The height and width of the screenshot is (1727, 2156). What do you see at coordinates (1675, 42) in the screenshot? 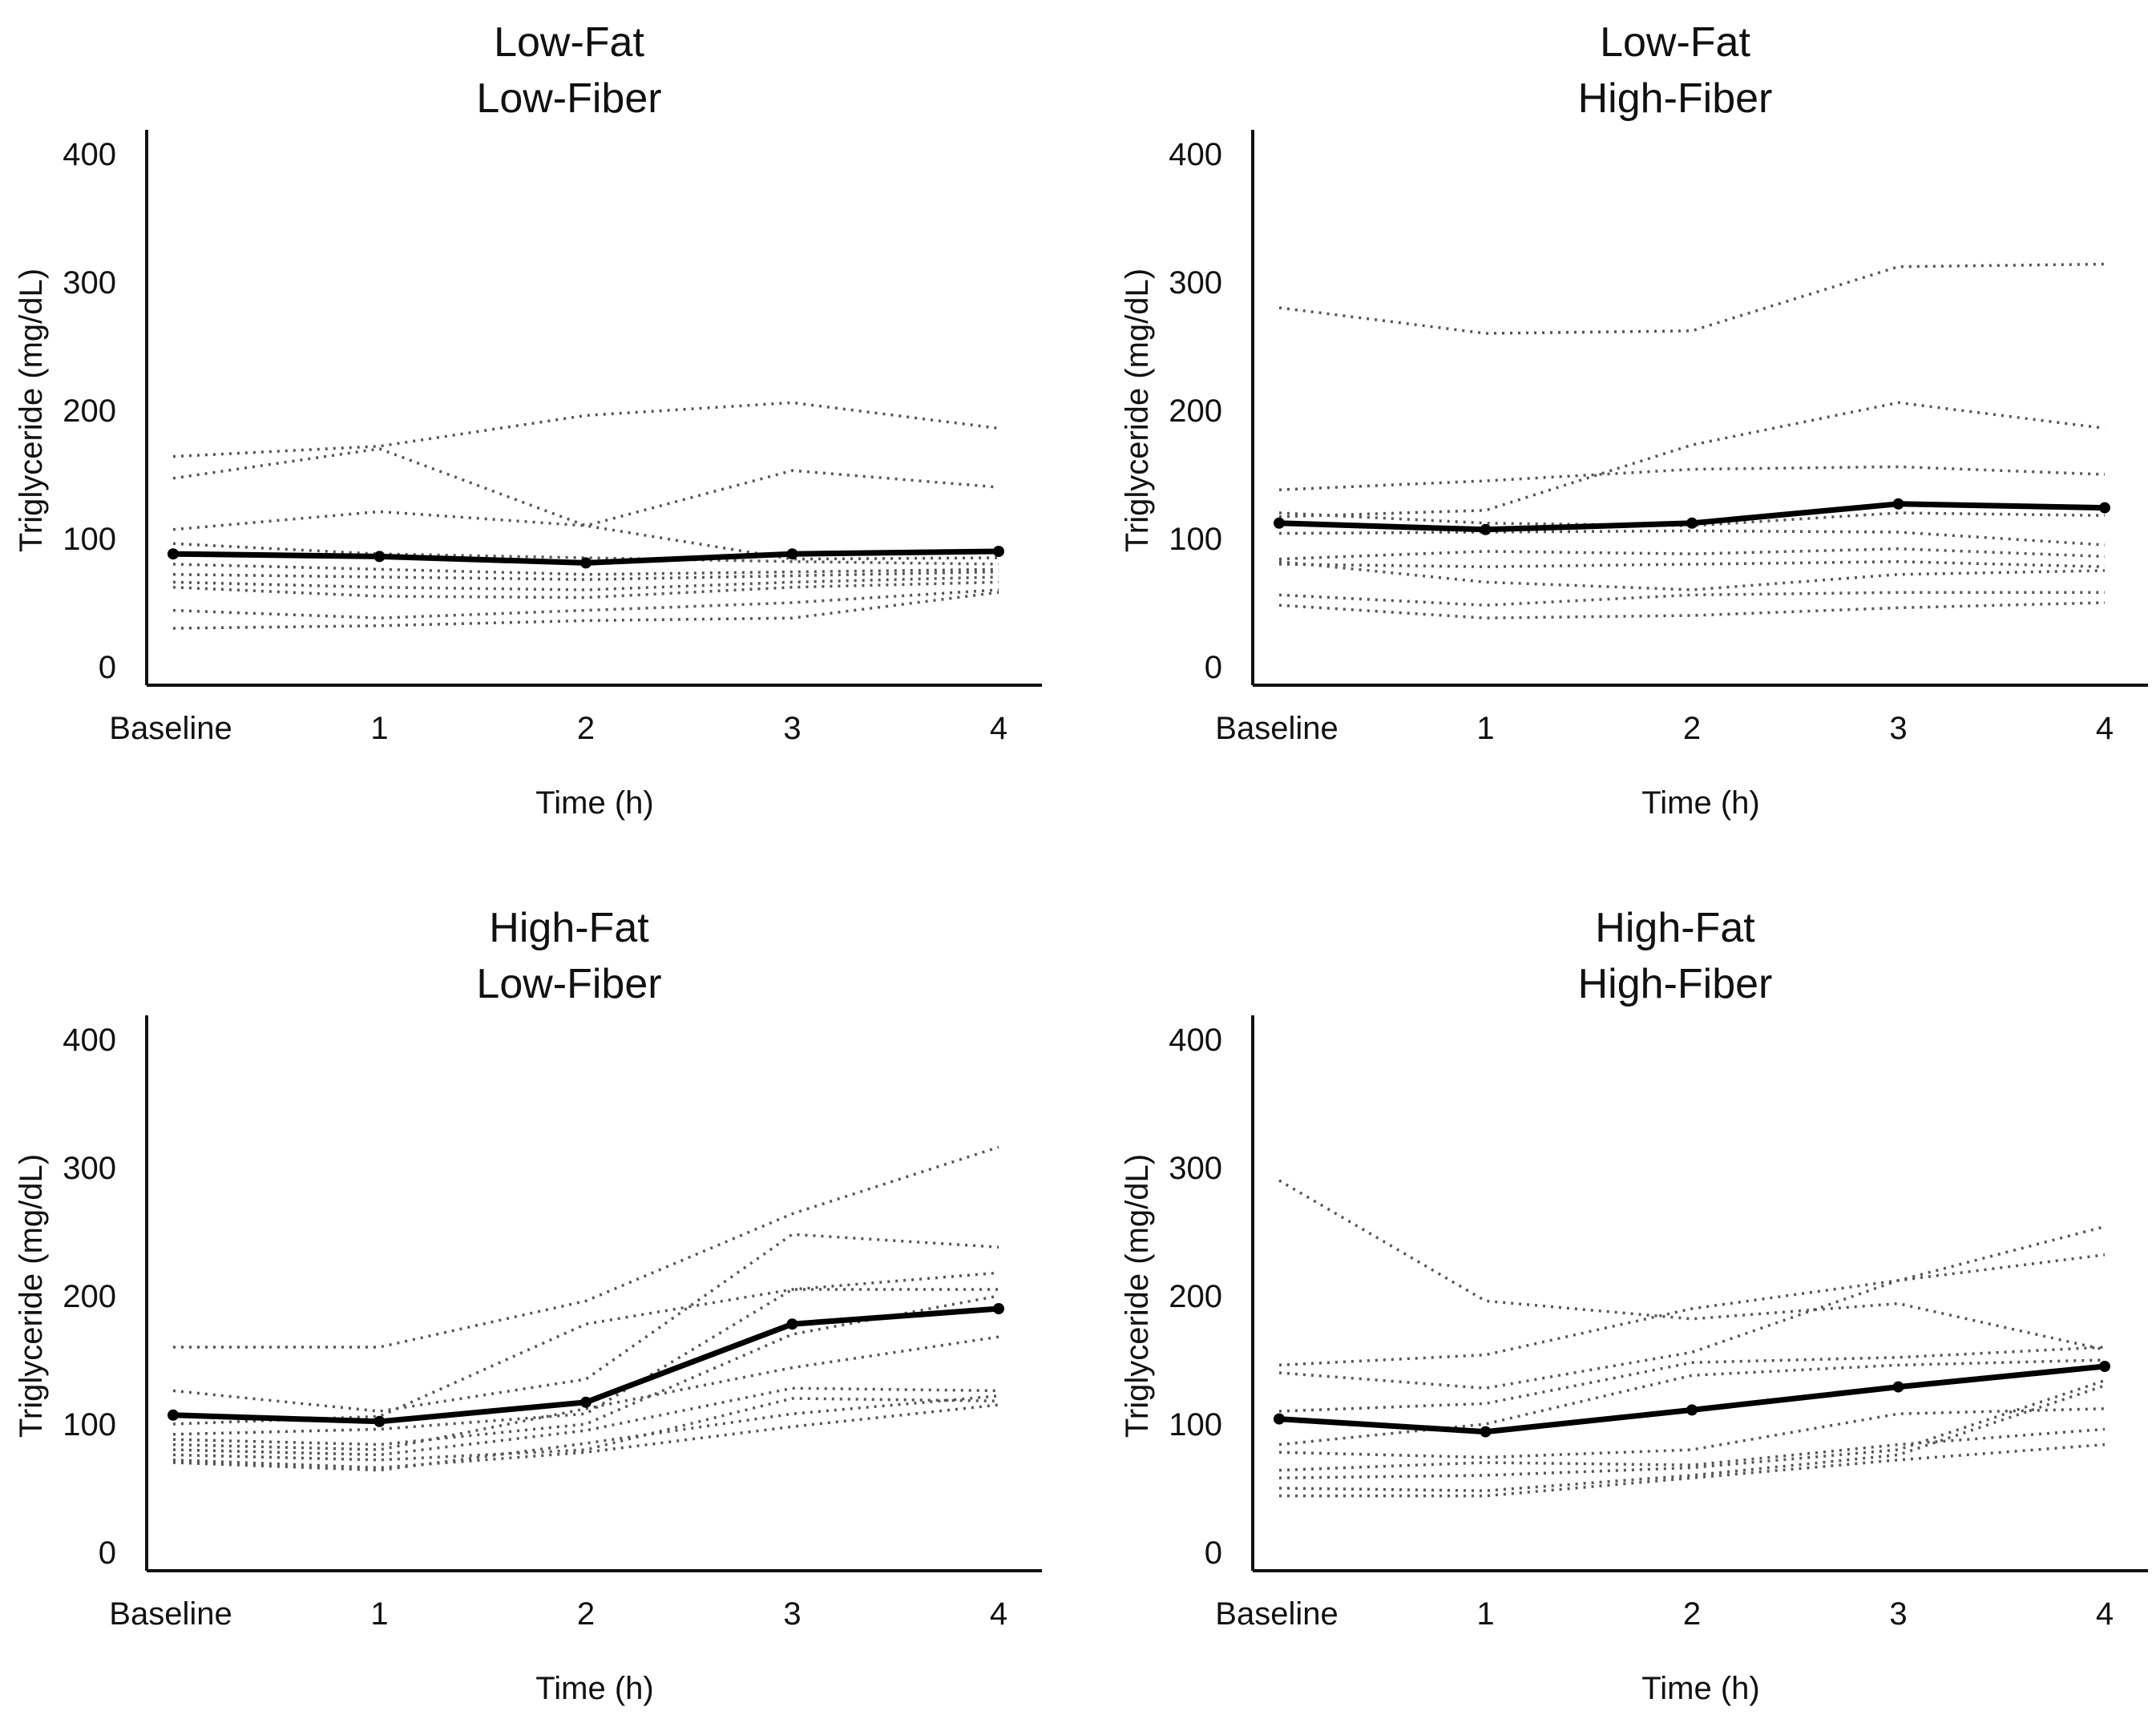
I see `chart-title-line-1: Low-Fat` at bounding box center [1675, 42].